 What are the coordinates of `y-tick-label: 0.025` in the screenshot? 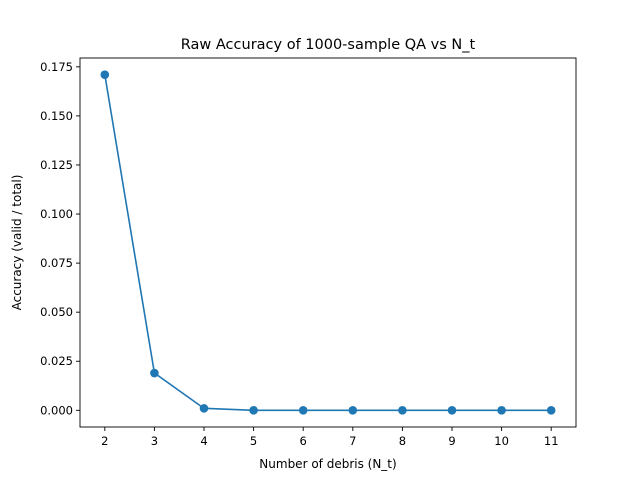 It's located at (56, 361).